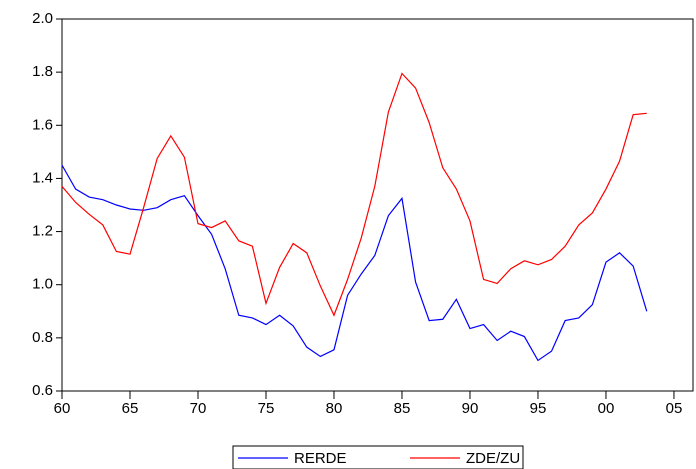 This screenshot has height=469, width=696. I want to click on y-tick-label: 1.2, so click(42, 231).